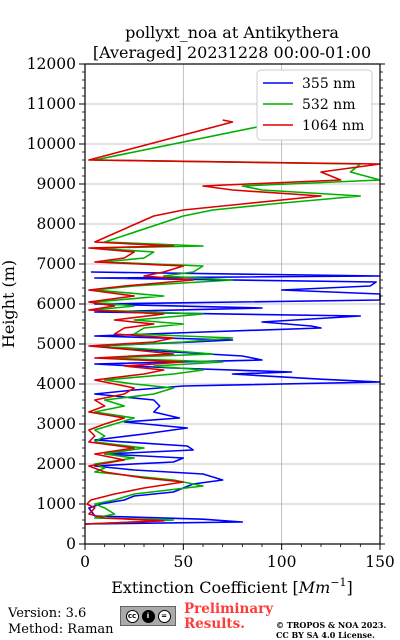 The width and height of the screenshot is (400, 640). Describe the element at coordinates (183, 562) in the screenshot. I see `x-tick-label: 50` at that location.